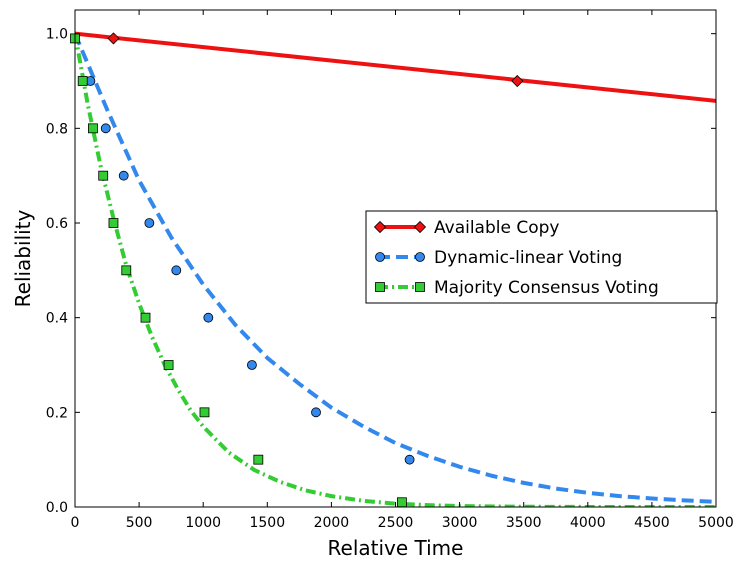 Image resolution: width=743 pixels, height=562 pixels. What do you see at coordinates (460, 523) in the screenshot?
I see `x-tick-label: 3000` at bounding box center [460, 523].